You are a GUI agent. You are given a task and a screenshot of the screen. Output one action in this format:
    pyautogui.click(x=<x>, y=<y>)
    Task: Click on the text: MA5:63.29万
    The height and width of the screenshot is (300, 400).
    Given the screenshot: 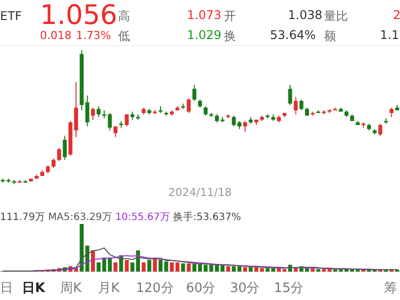 What is the action you would take?
    pyautogui.click(x=80, y=217)
    